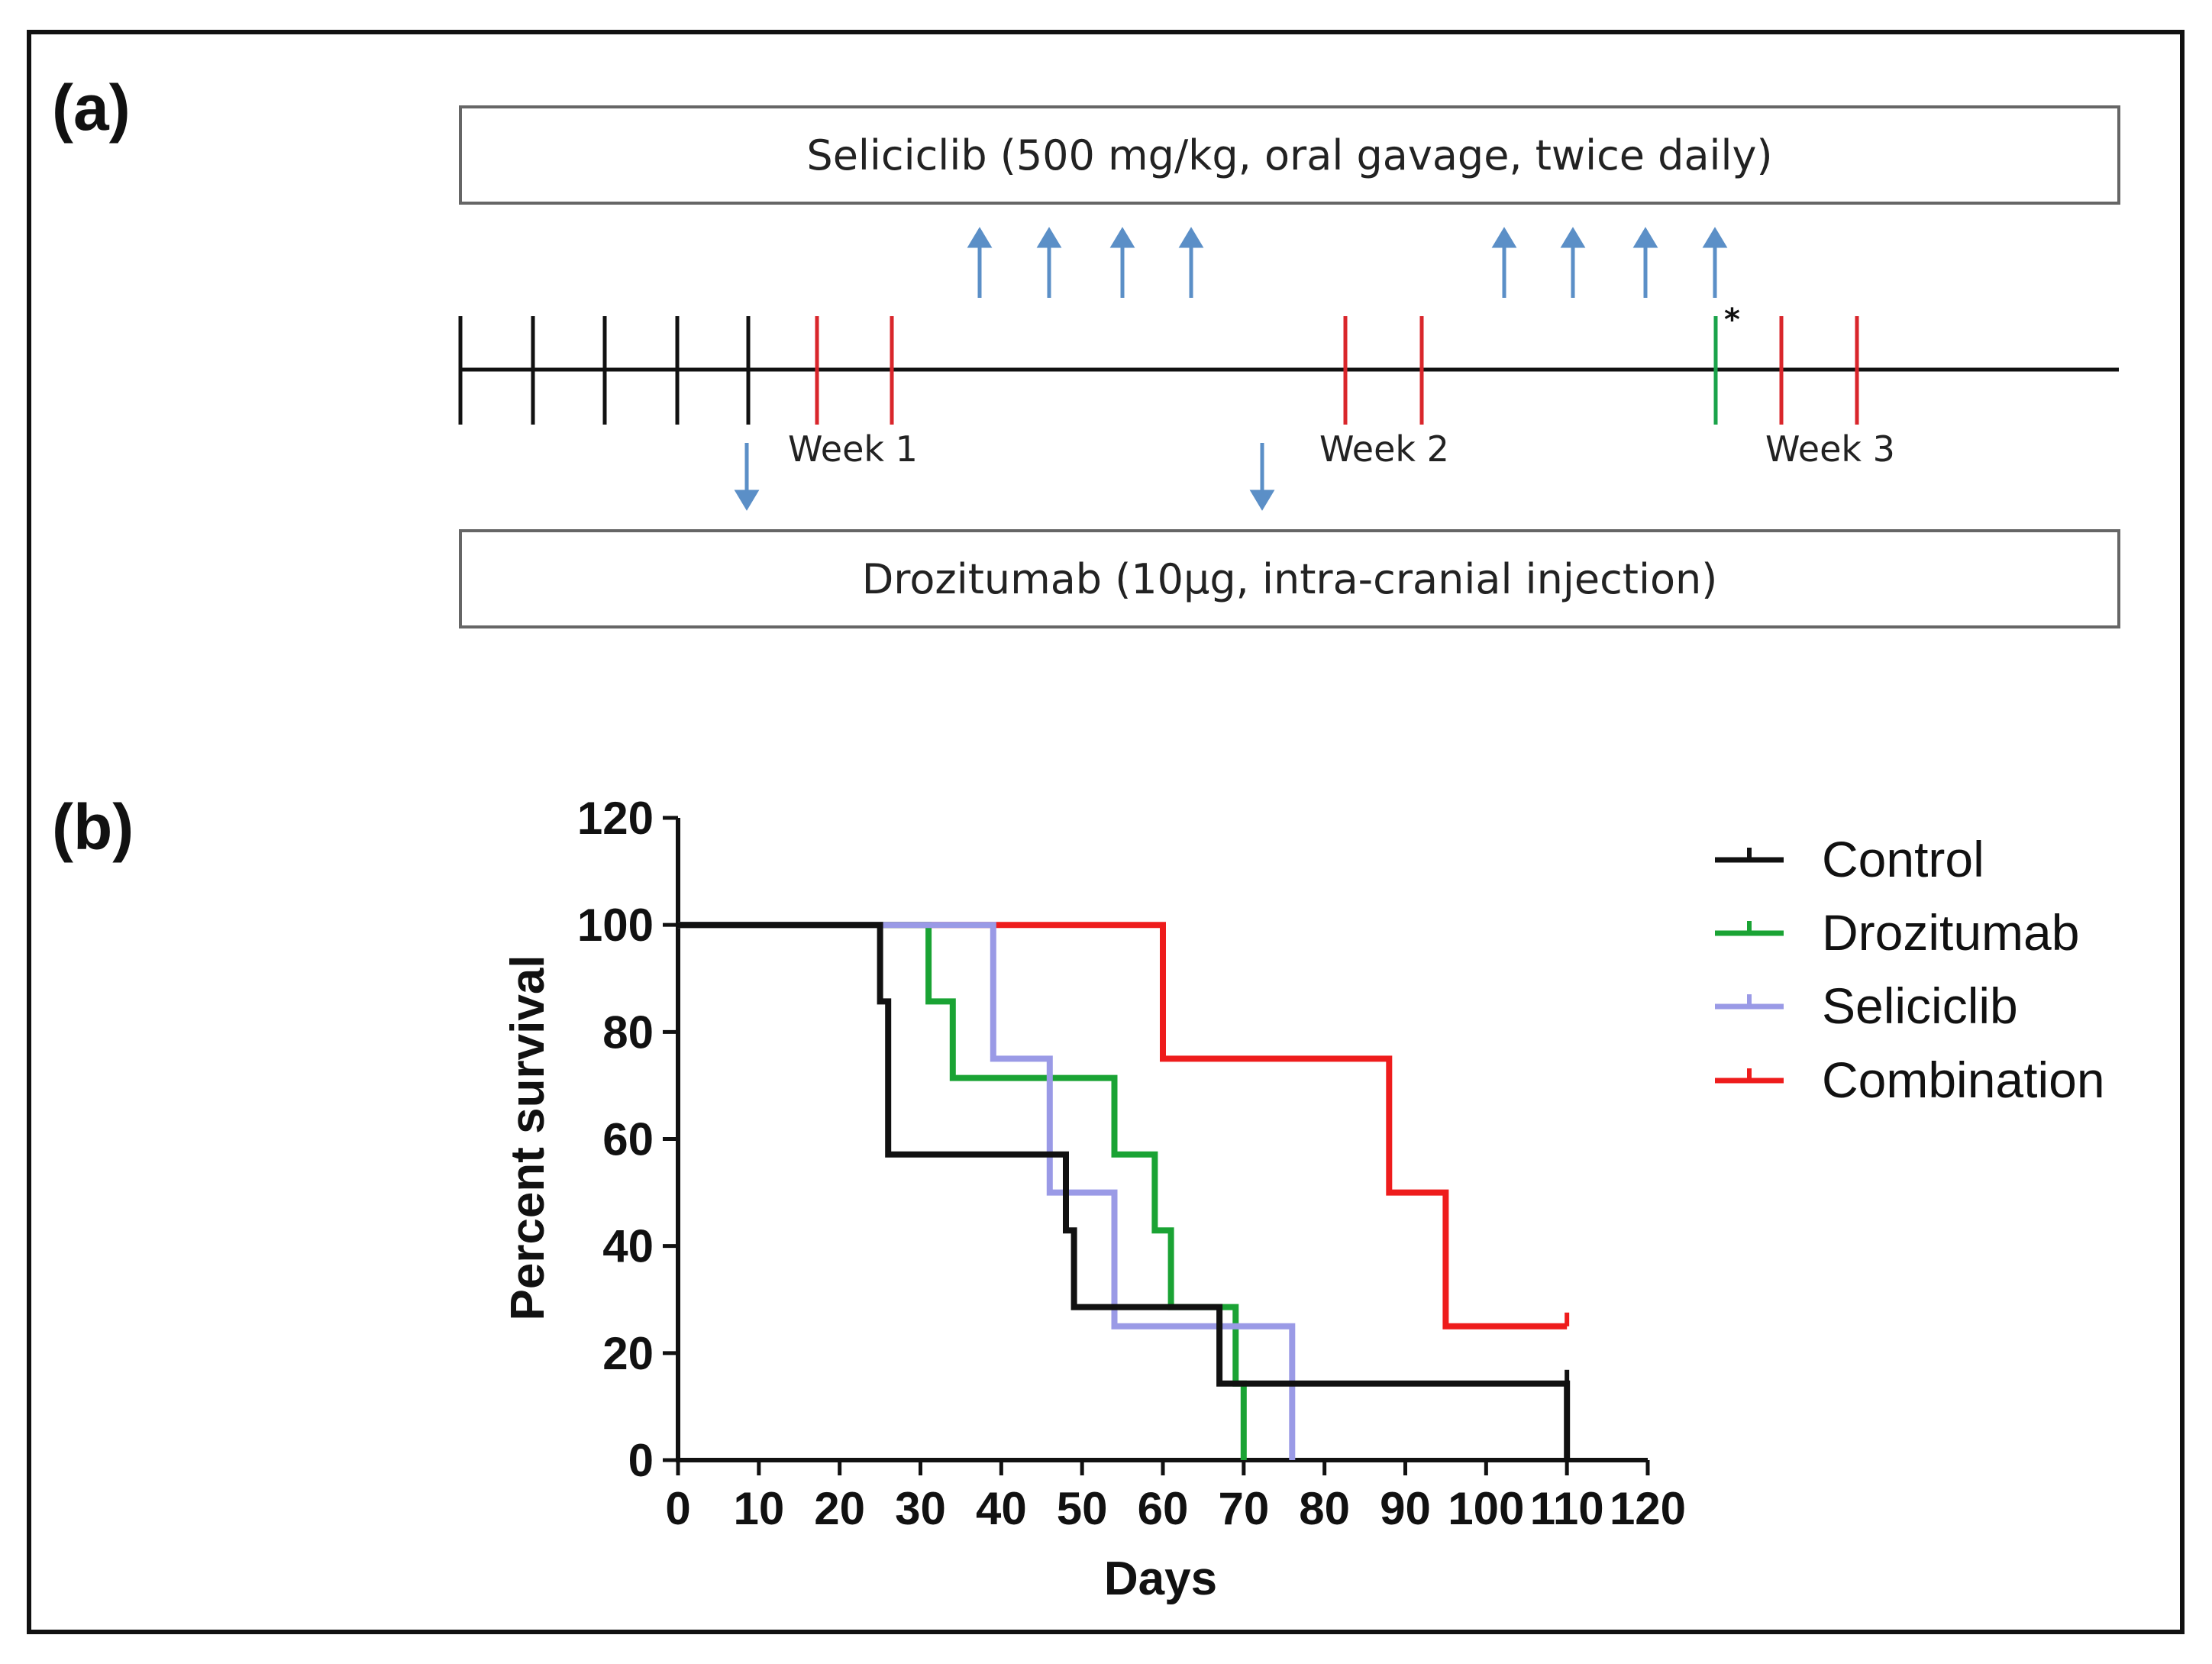  What do you see at coordinates (758, 1508) in the screenshot?
I see `x-tick-label: 10` at bounding box center [758, 1508].